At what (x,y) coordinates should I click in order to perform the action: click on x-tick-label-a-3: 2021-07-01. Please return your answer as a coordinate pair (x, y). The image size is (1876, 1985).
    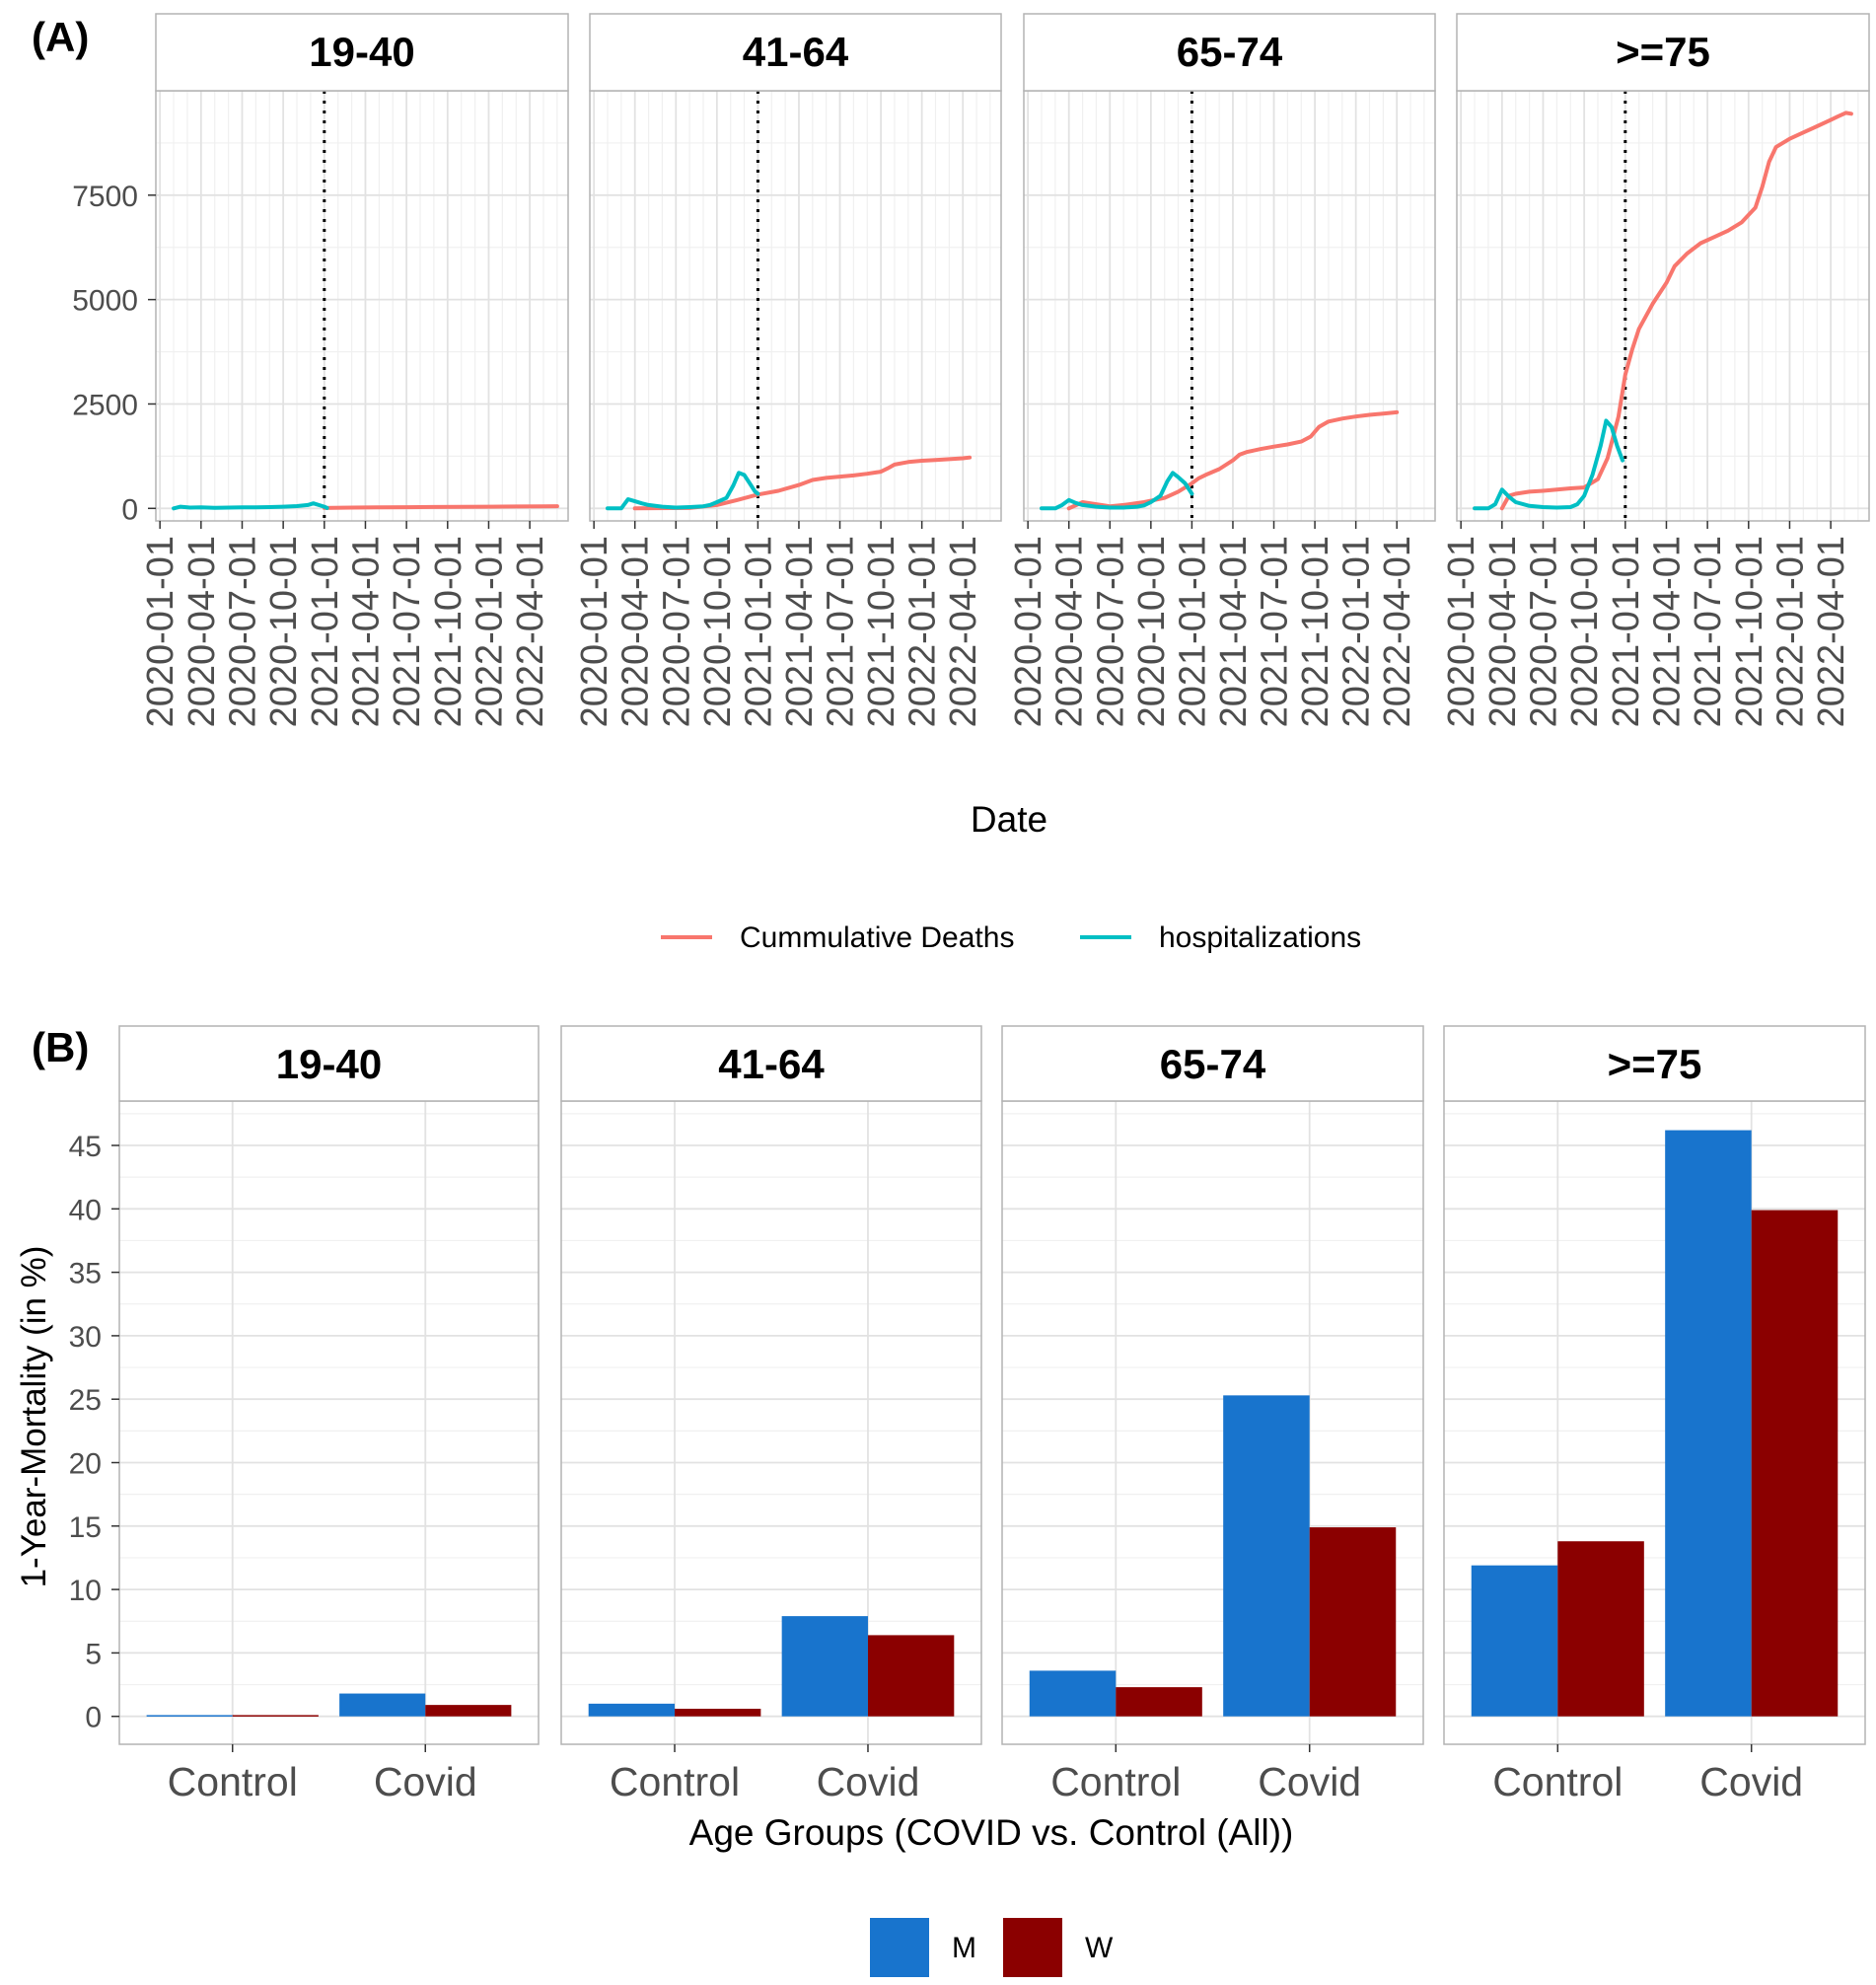
    Looking at the image, I should click on (1275, 631).